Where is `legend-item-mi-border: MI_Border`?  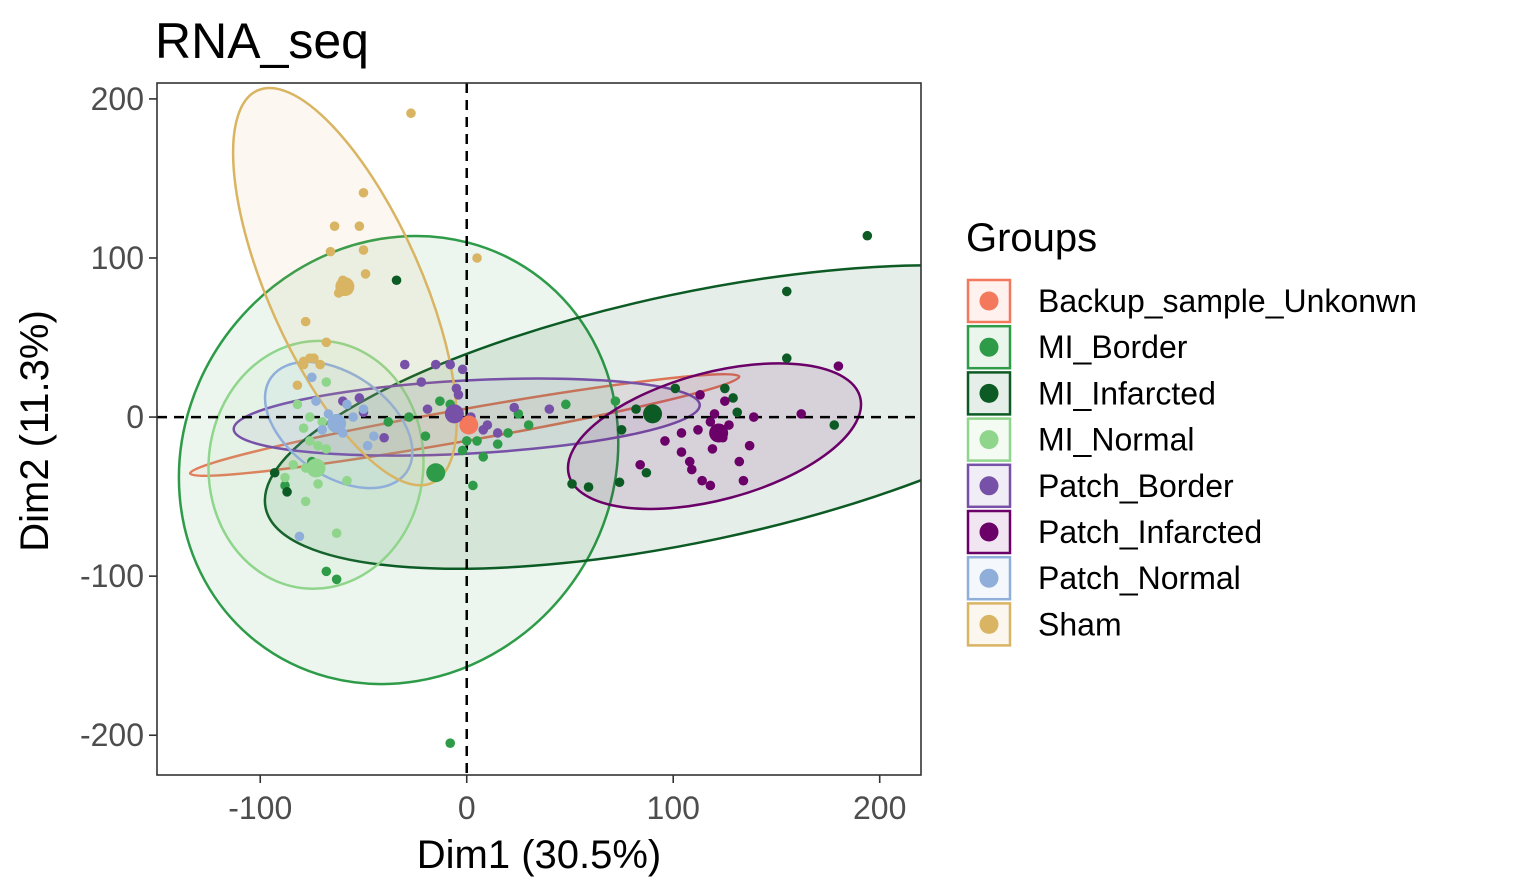
legend-item-mi-border: MI_Border is located at coordinates (1077, 347).